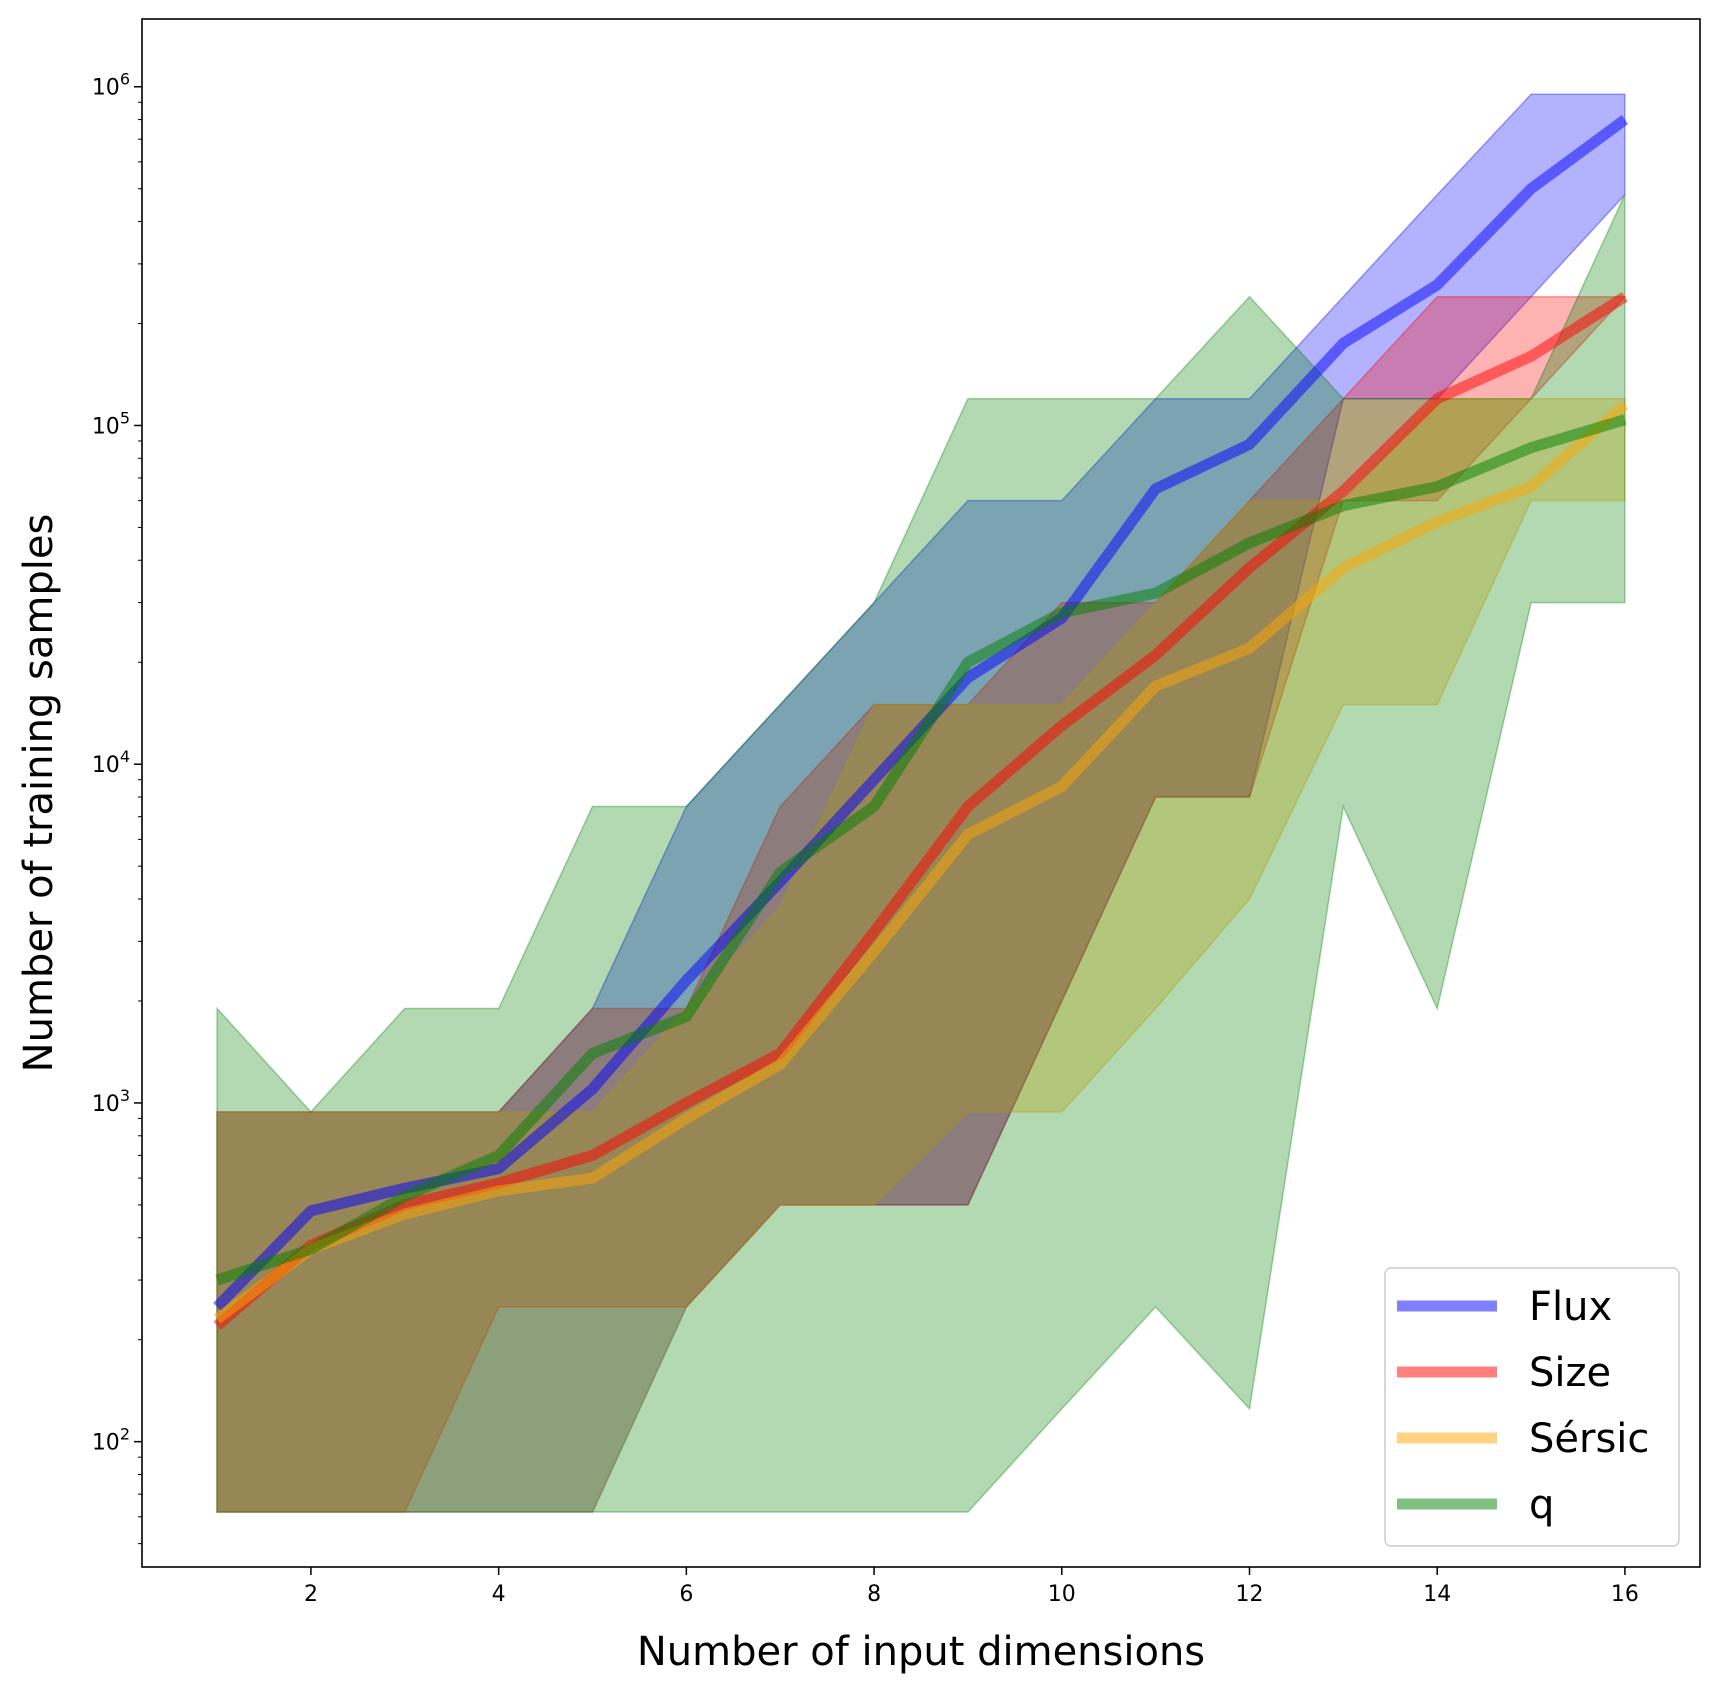 The image size is (1712, 1681). I want to click on x-tick-label: 8, so click(874, 1594).